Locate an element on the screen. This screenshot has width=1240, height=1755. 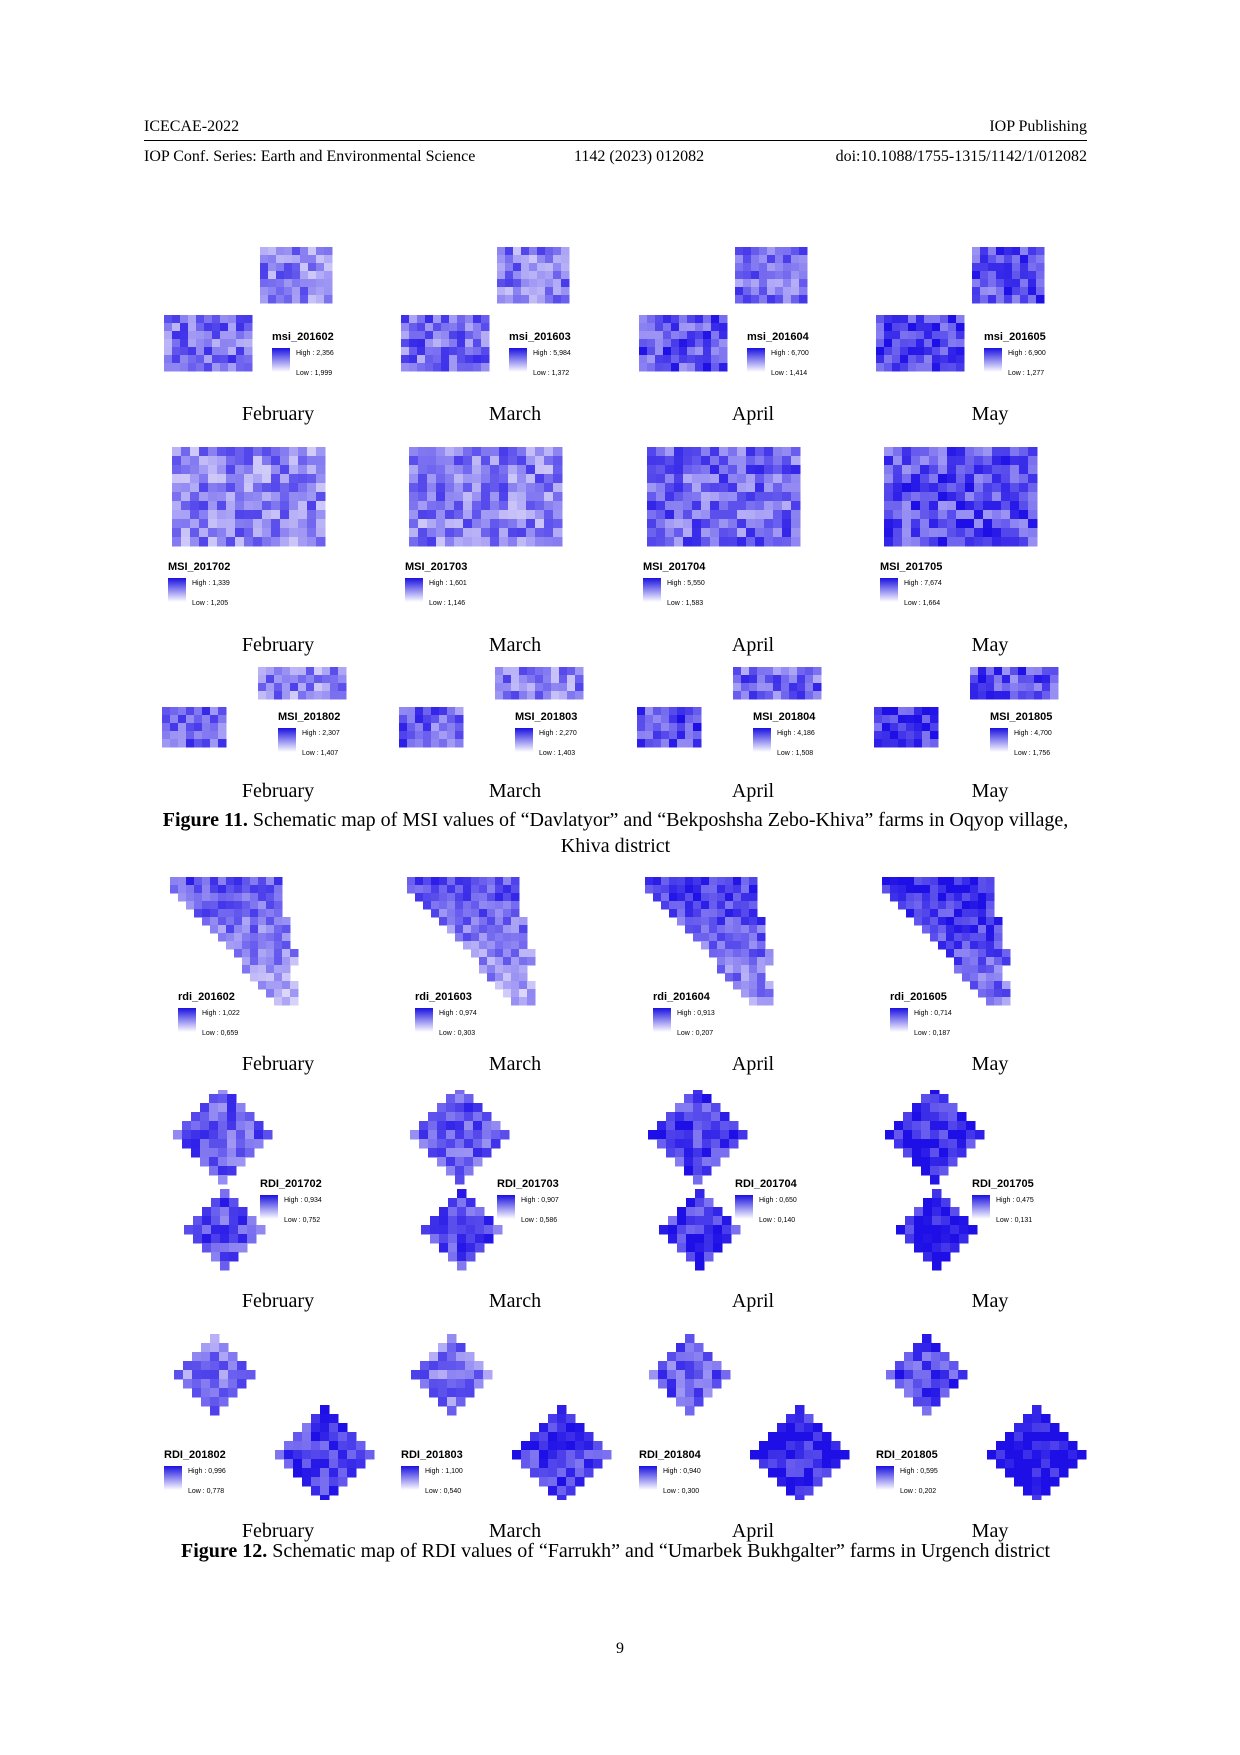
legend-high-value: High : 6,700 is located at coordinates (790, 353).